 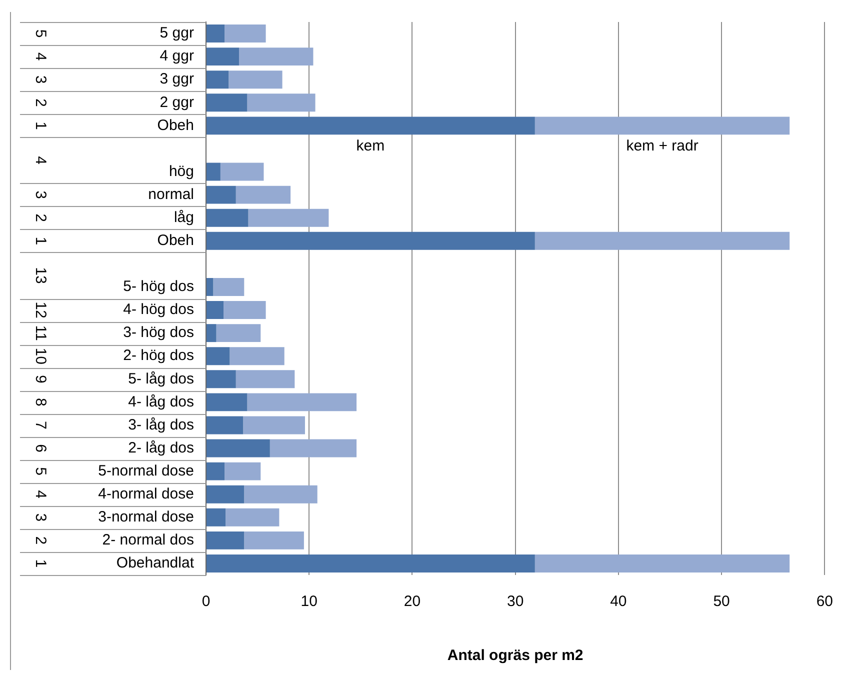 What do you see at coordinates (161, 425) in the screenshot?
I see `y-tick-label: 3- låg dos` at bounding box center [161, 425].